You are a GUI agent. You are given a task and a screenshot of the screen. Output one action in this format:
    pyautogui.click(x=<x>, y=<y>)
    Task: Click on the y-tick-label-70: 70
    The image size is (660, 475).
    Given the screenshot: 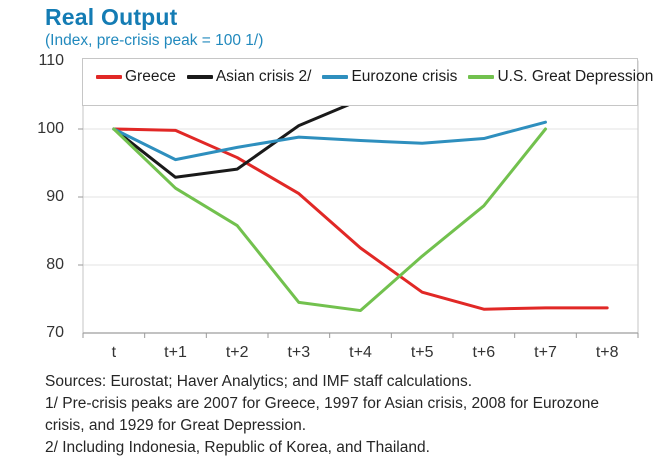 What is the action you would take?
    pyautogui.click(x=55, y=332)
    